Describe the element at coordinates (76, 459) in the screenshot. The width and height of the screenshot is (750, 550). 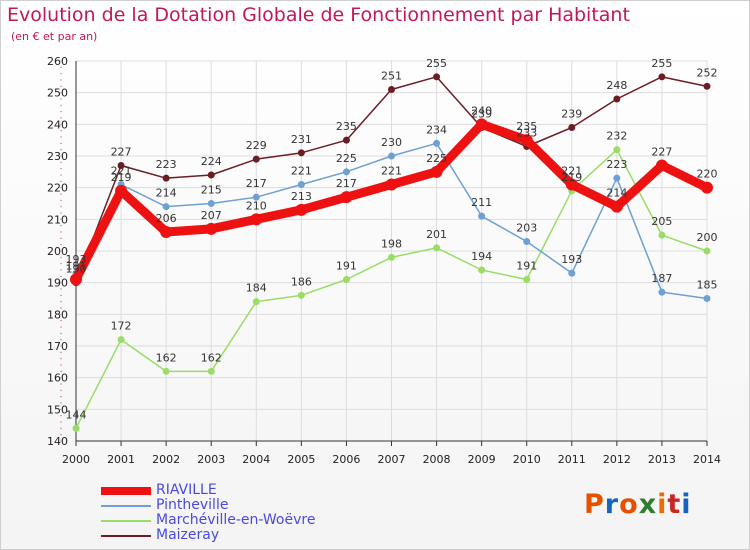
I see `x-tick-label: 2000` at that location.